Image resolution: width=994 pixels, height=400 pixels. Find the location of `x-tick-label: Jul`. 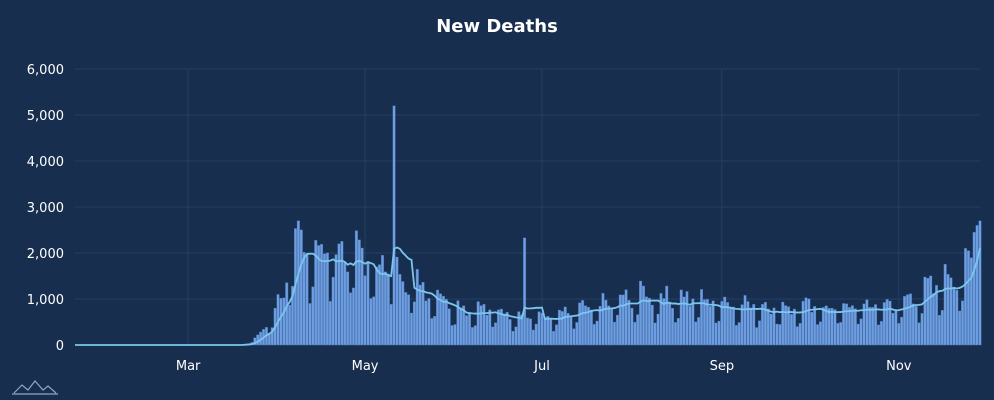

x-tick-label: Jul is located at coordinates (541, 366).